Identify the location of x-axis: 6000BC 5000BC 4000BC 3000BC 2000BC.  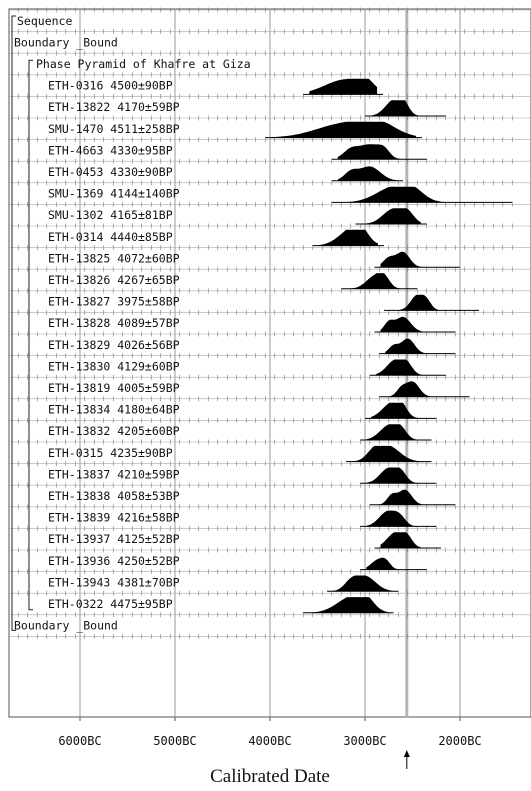
(270, 743).